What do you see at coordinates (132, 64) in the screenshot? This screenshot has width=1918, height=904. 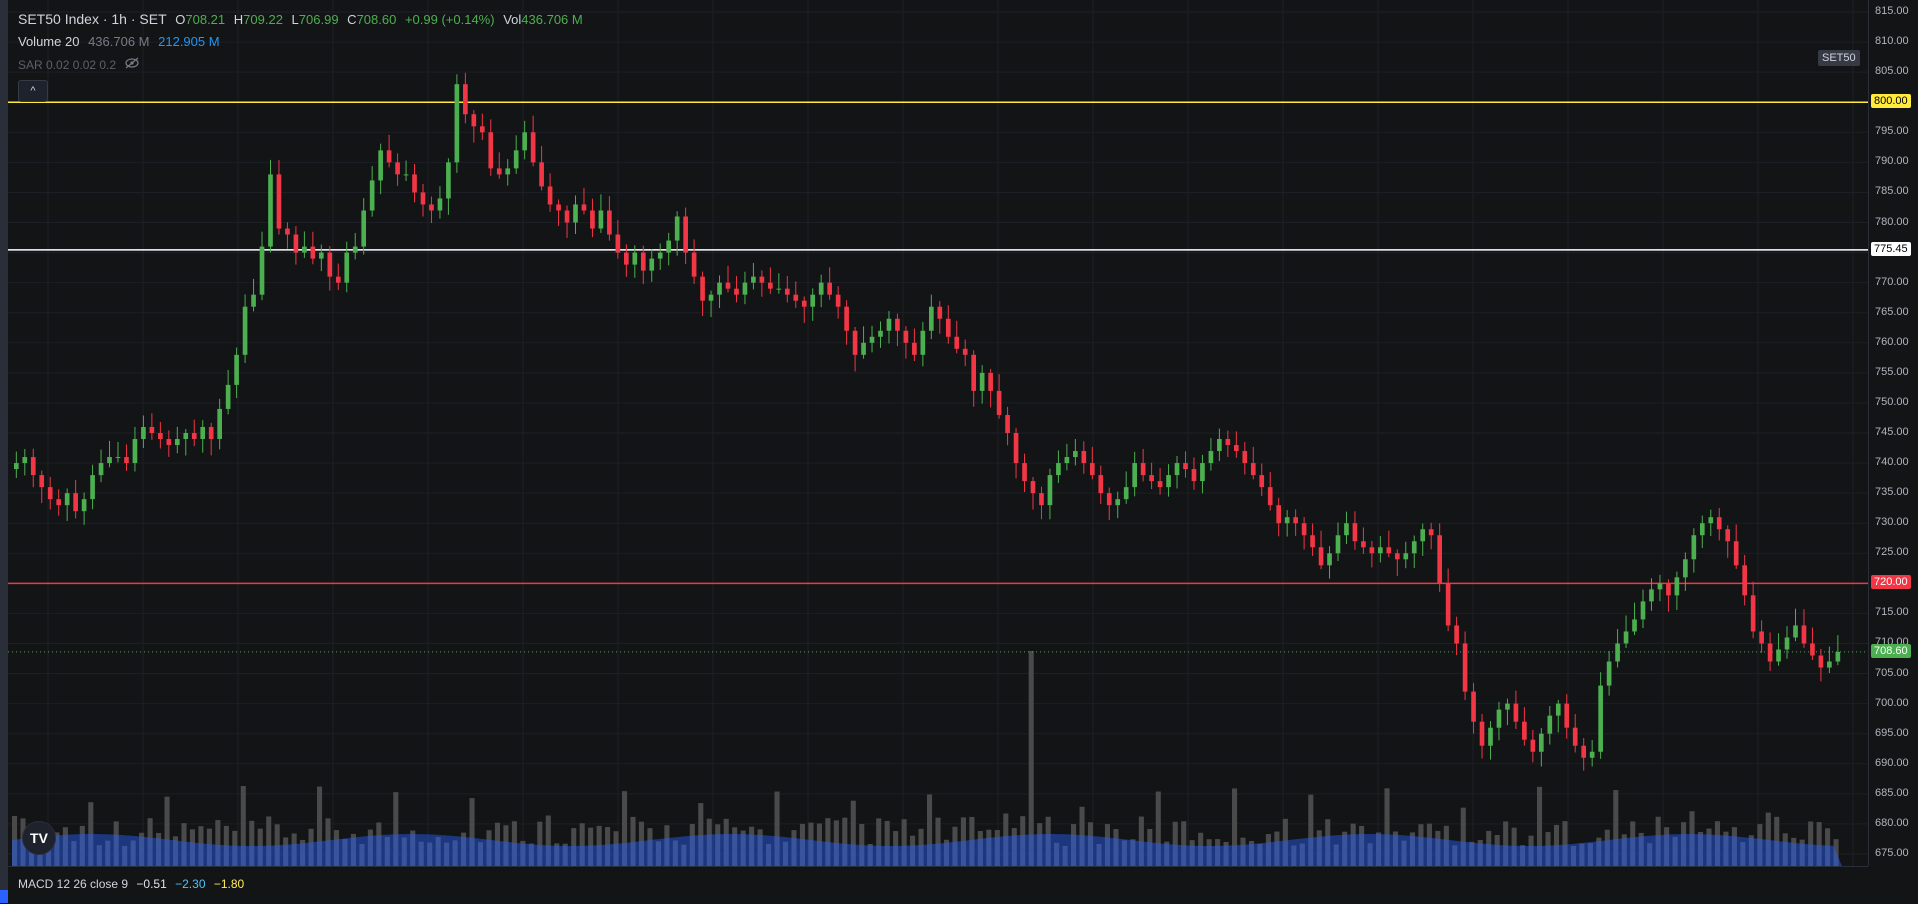 I see `eye-off-icon` at bounding box center [132, 64].